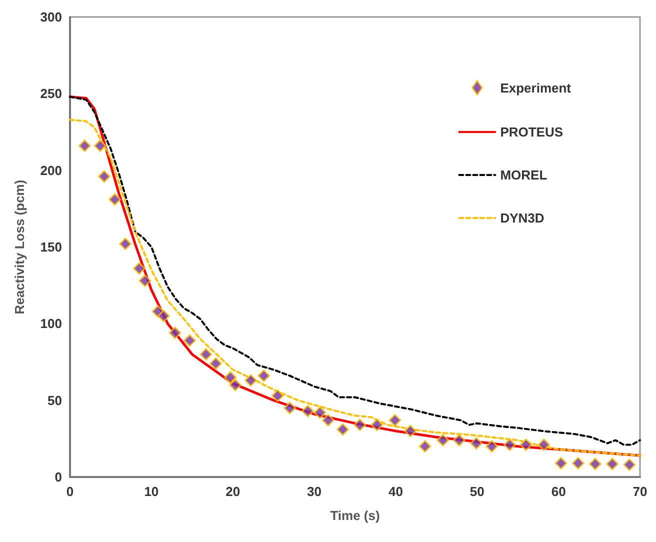  Describe the element at coordinates (151, 491) in the screenshot. I see `x-tick-label: 10` at that location.